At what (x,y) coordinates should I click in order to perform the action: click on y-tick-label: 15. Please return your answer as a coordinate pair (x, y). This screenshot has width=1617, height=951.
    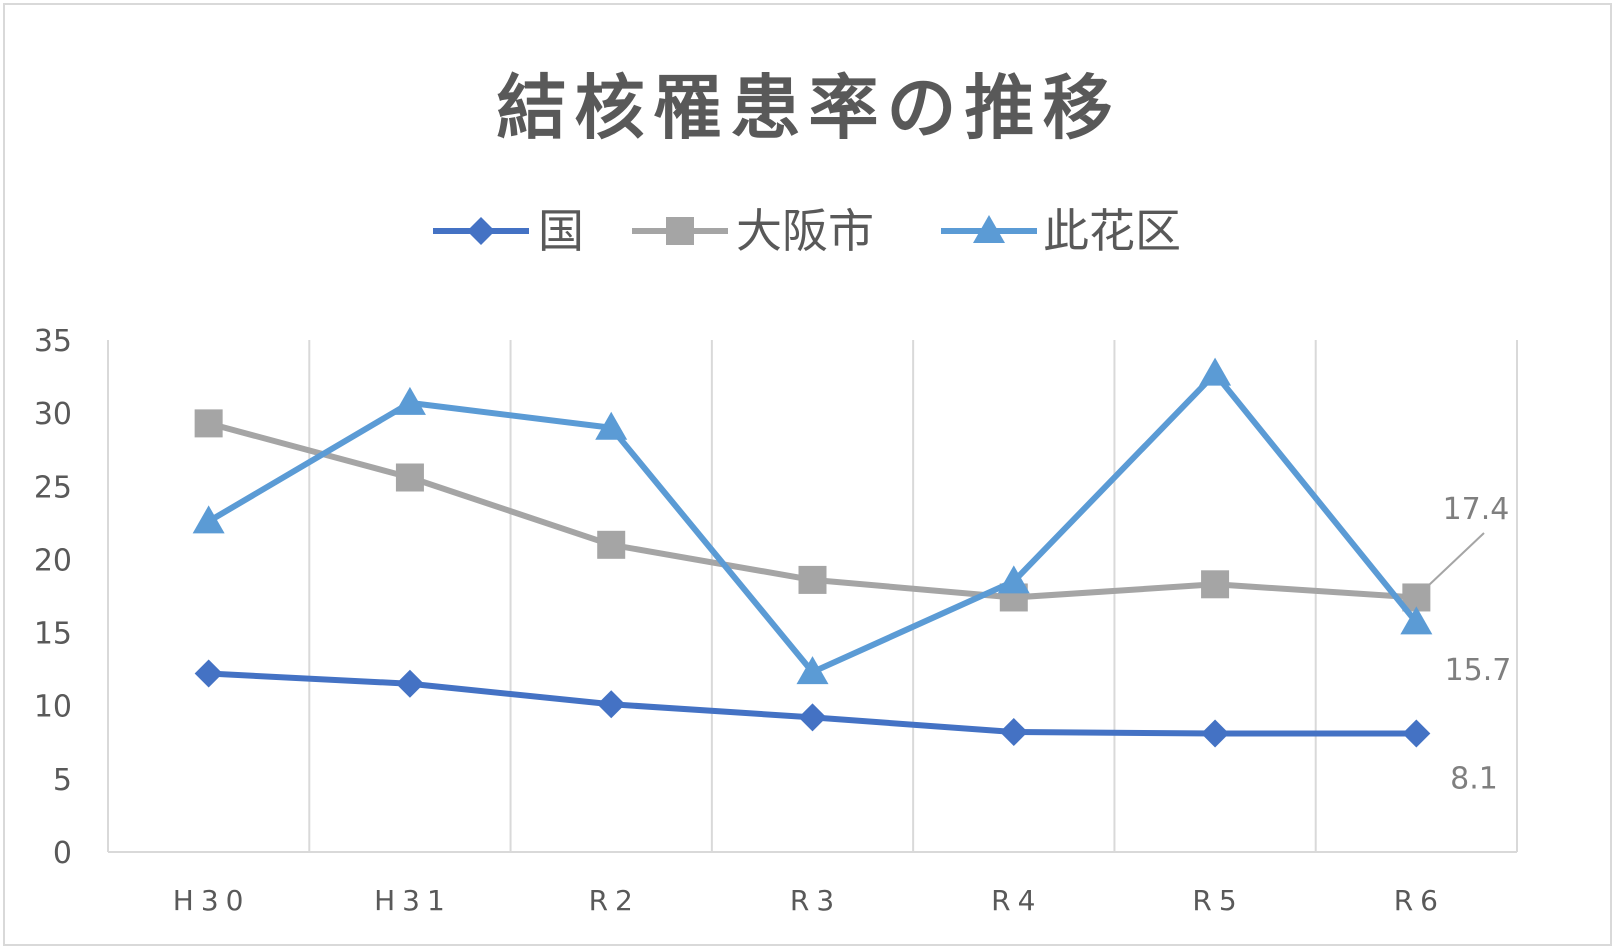
    Looking at the image, I should click on (53, 634).